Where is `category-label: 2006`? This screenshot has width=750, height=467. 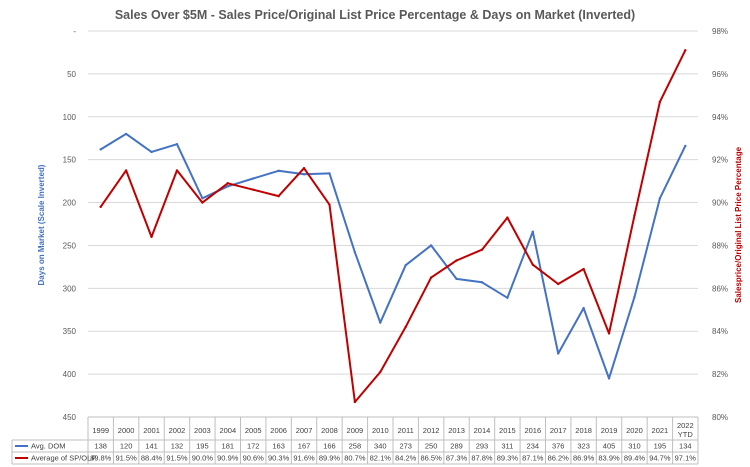 category-label: 2006 is located at coordinates (278, 430).